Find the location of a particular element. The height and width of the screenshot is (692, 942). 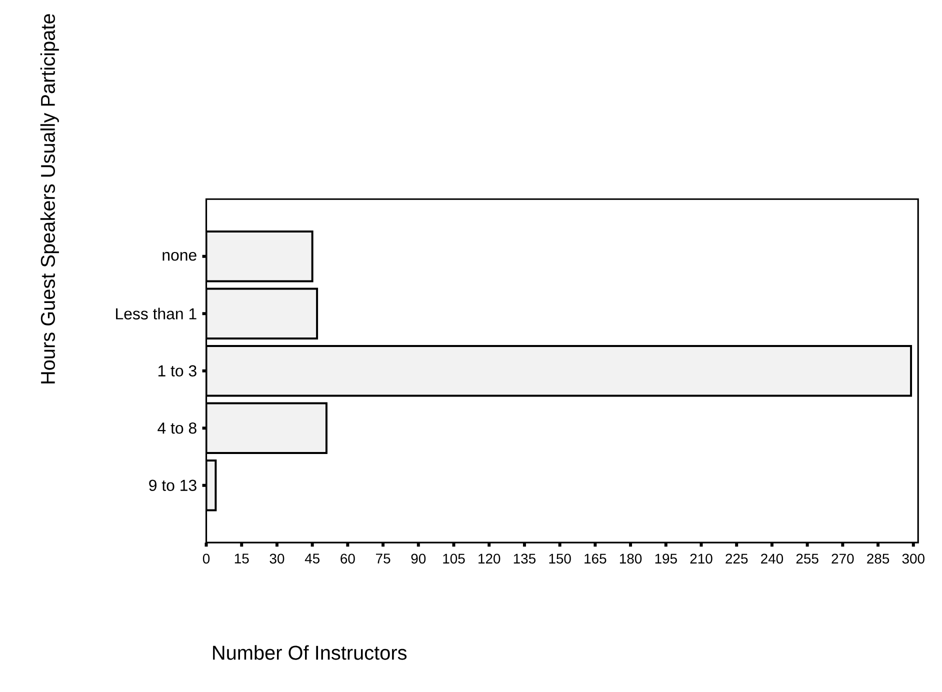

x-tick-label: 240 is located at coordinates (772, 559).